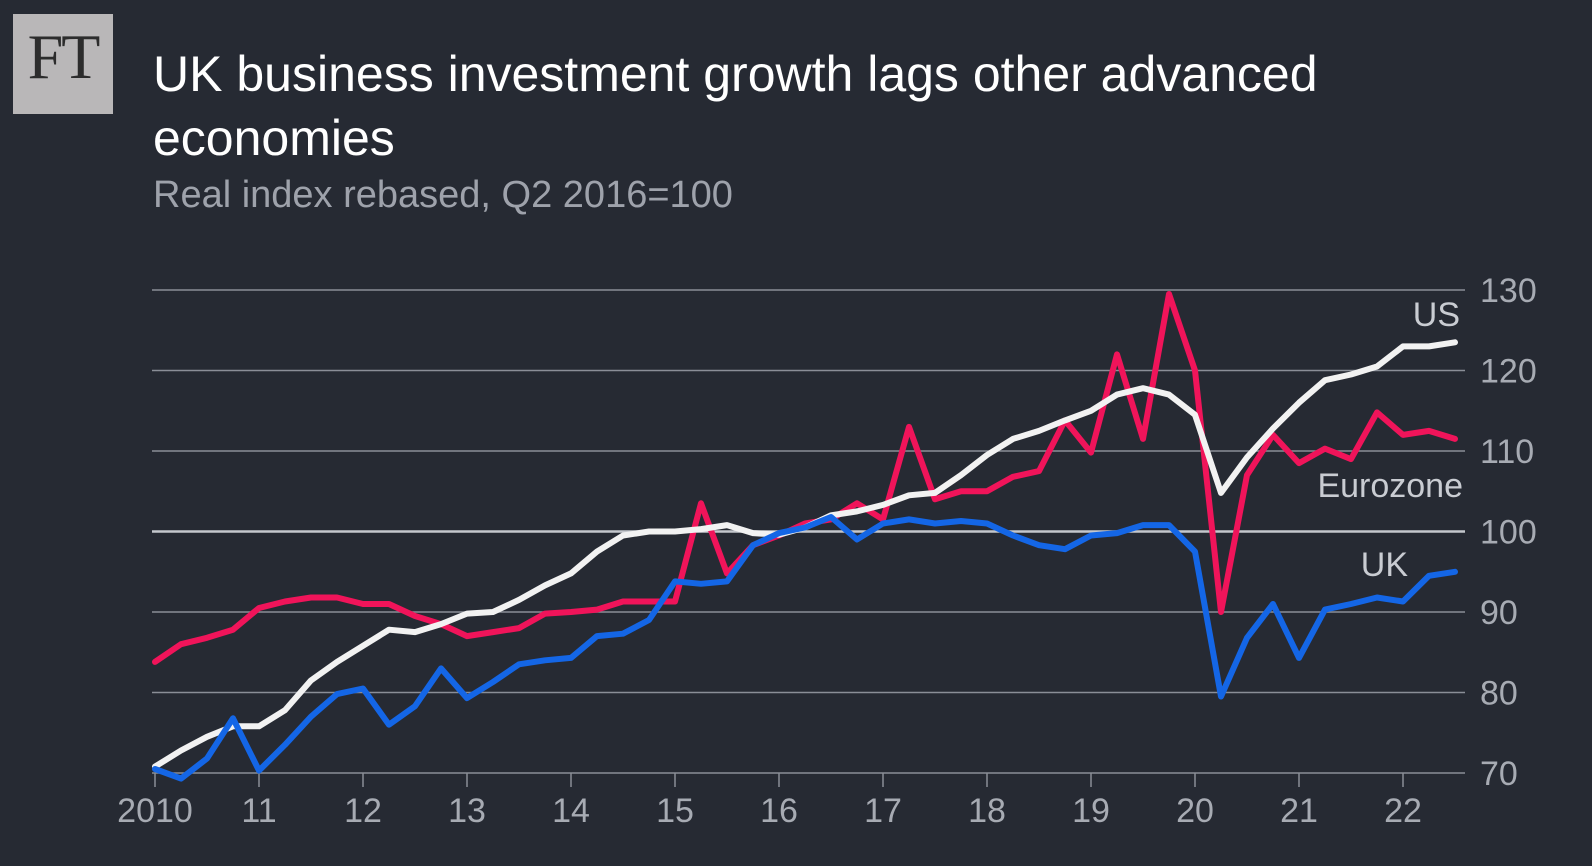  Describe the element at coordinates (883, 811) in the screenshot. I see `x-tick-label-17: 17` at that location.